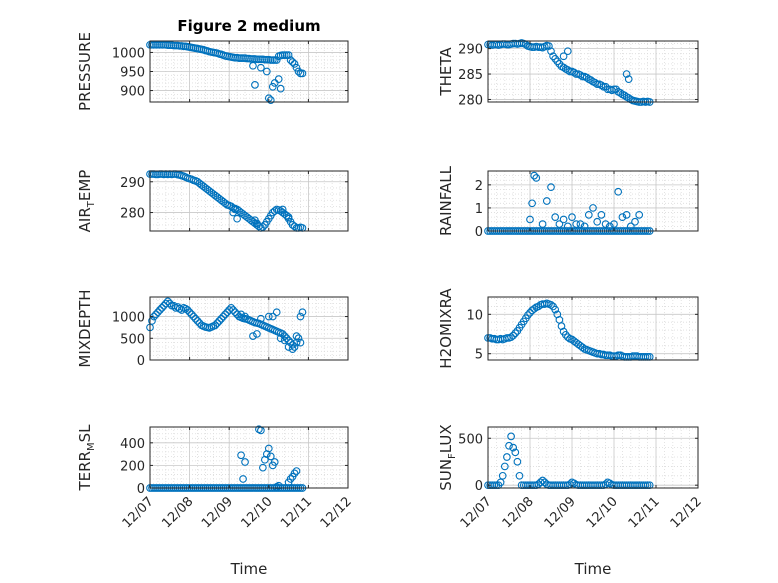  What do you see at coordinates (474, 315) in the screenshot?
I see `y-tick-label: 10` at bounding box center [474, 315].